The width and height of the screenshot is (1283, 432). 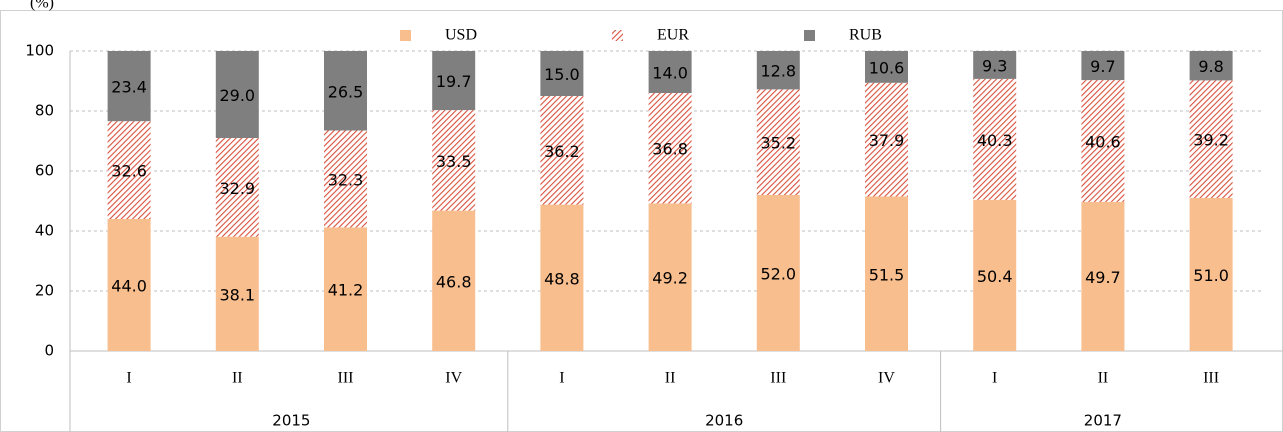 I want to click on data-label: 10.6, so click(x=887, y=67).